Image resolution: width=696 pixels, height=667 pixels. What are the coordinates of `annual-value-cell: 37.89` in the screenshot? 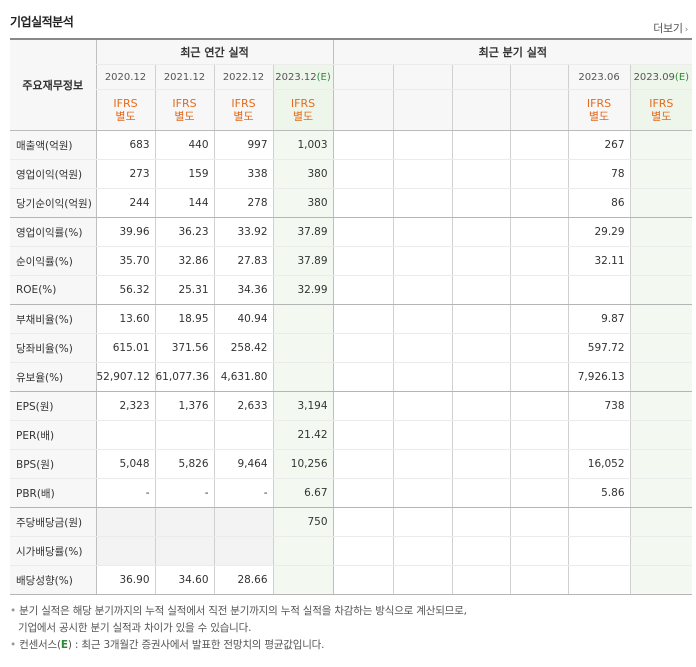 It's located at (303, 261).